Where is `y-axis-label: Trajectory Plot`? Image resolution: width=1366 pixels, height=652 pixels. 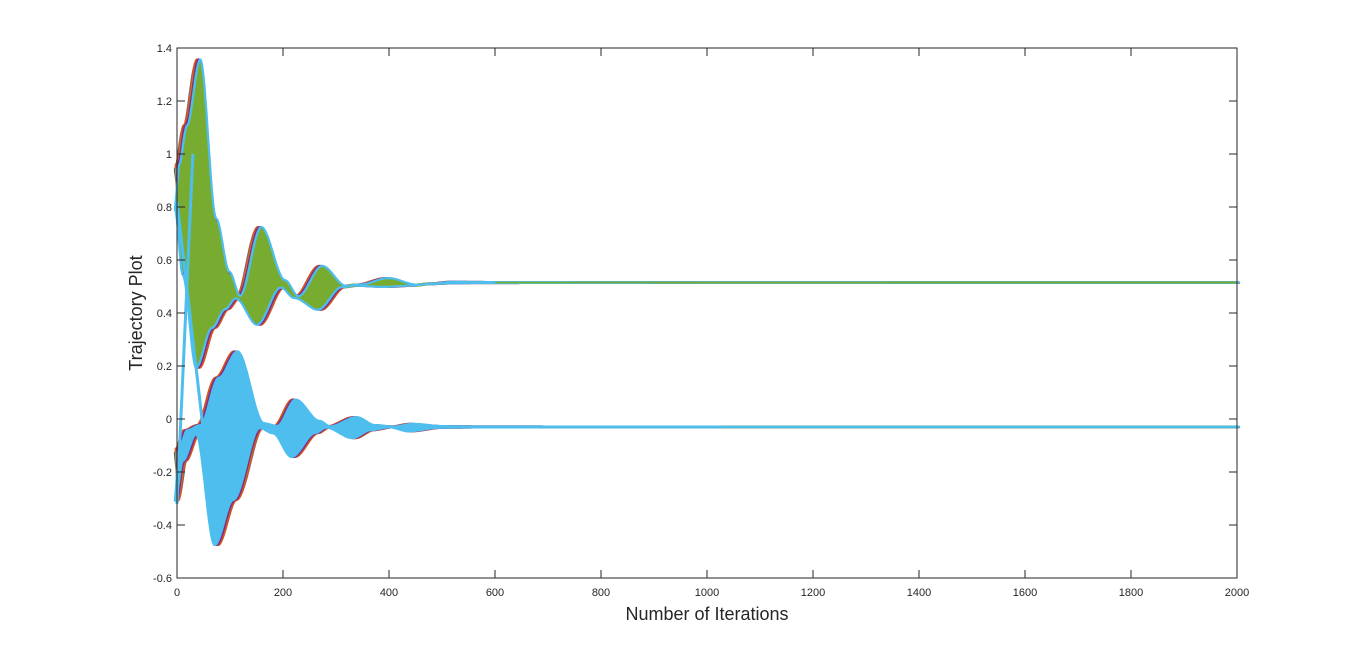
y-axis-label: Trajectory Plot is located at coordinates (136, 312).